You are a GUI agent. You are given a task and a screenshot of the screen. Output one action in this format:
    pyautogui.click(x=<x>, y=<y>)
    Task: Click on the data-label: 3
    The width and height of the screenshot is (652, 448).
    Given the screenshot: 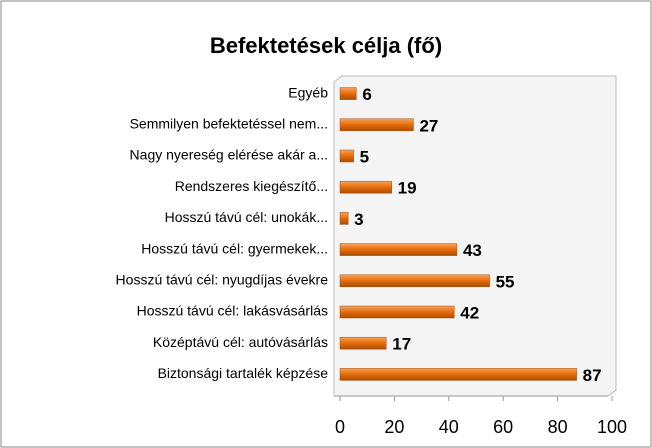 What is the action you would take?
    pyautogui.click(x=358, y=219)
    